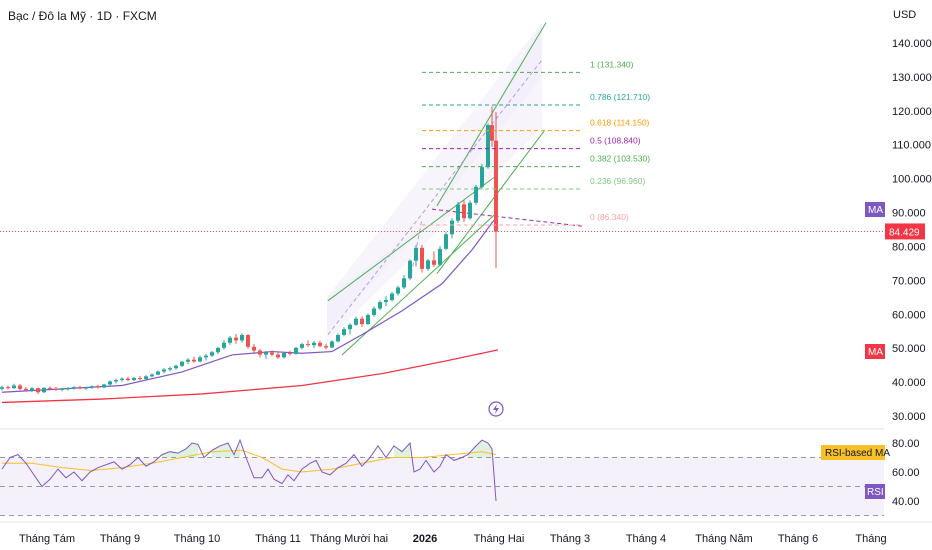 This screenshot has height=550, width=932. Describe the element at coordinates (570, 539) in the screenshot. I see `time-tick-label: Tháng 3` at that location.